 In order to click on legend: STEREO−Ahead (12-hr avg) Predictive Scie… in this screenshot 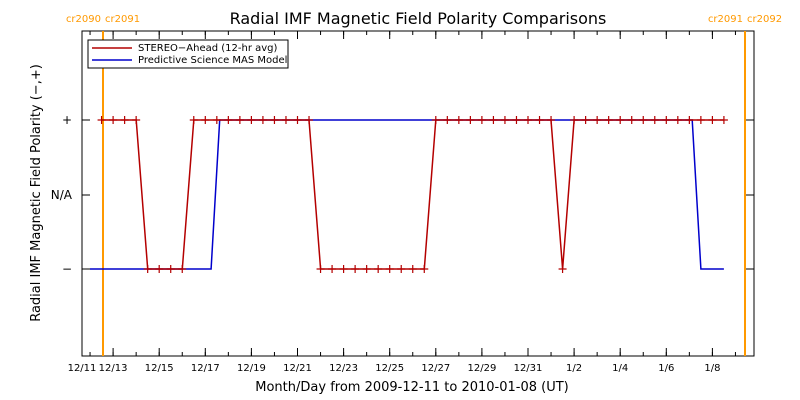, I will do `click(188, 54)`.